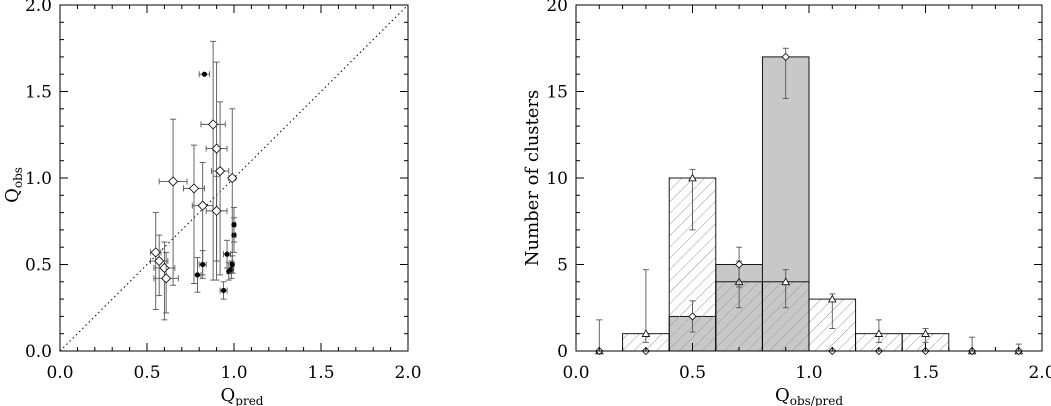 This screenshot has height=406, width=1051. I want to click on right-x-tick-label: 0.0, so click(575, 373).